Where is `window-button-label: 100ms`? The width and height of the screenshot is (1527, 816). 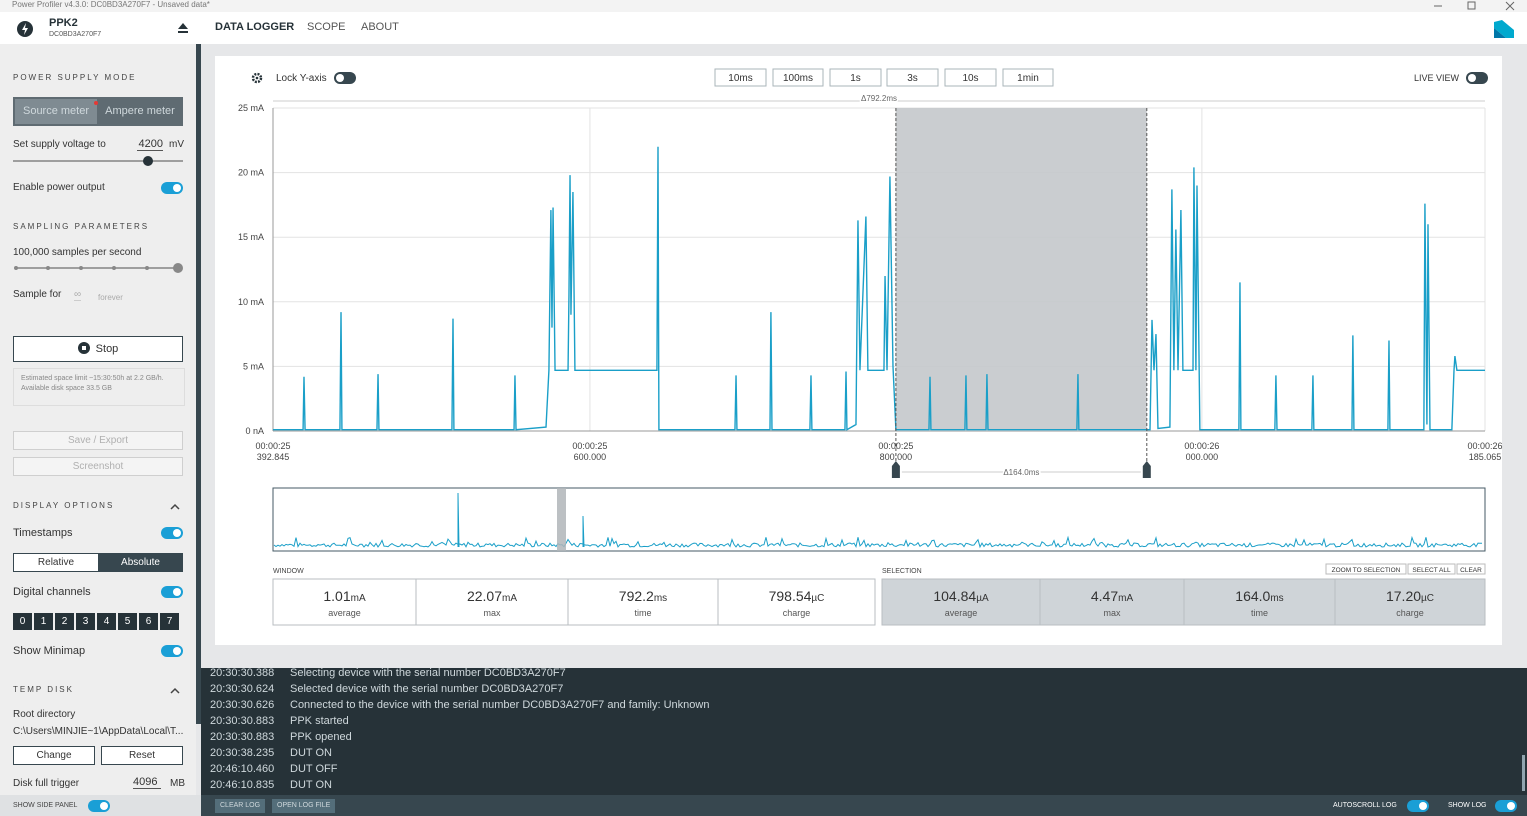
window-button-label: 100ms is located at coordinates (798, 78).